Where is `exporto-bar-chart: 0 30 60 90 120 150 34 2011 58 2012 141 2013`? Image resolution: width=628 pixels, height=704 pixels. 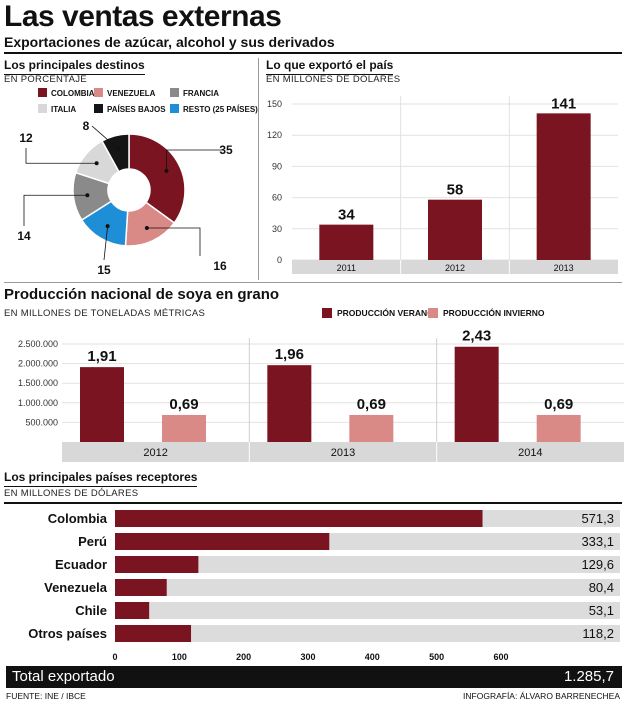 exporto-bar-chart: 0 30 60 90 120 150 34 2011 58 2012 141 2013 is located at coordinates (442, 184).